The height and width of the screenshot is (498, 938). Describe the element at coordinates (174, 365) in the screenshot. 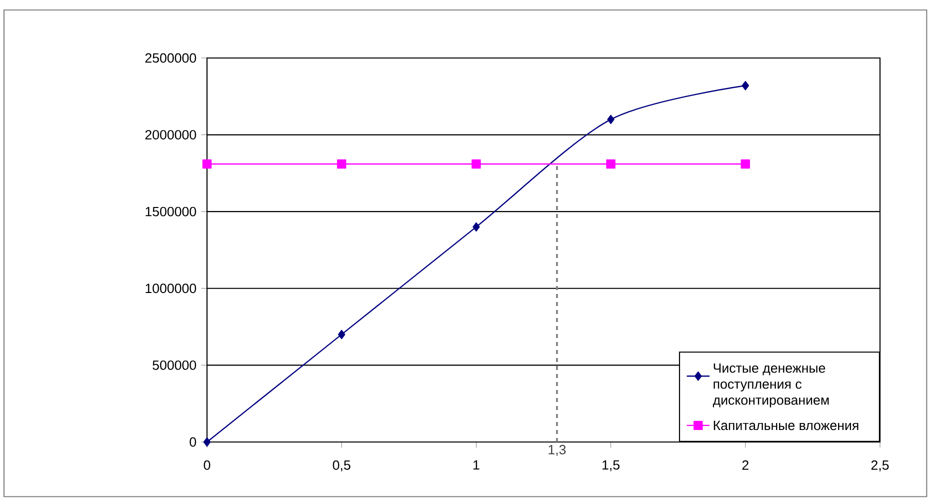

I see `y-tick-label: 500000` at that location.